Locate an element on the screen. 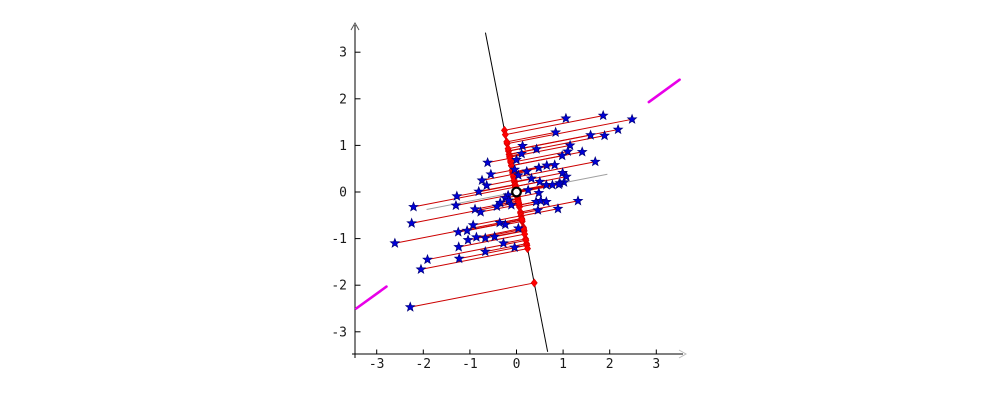  x-tick-label: 1 is located at coordinates (563, 364).